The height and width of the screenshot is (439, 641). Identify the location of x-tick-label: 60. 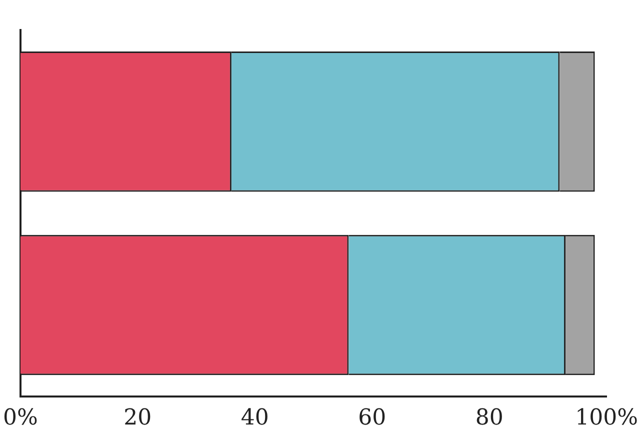
(372, 418).